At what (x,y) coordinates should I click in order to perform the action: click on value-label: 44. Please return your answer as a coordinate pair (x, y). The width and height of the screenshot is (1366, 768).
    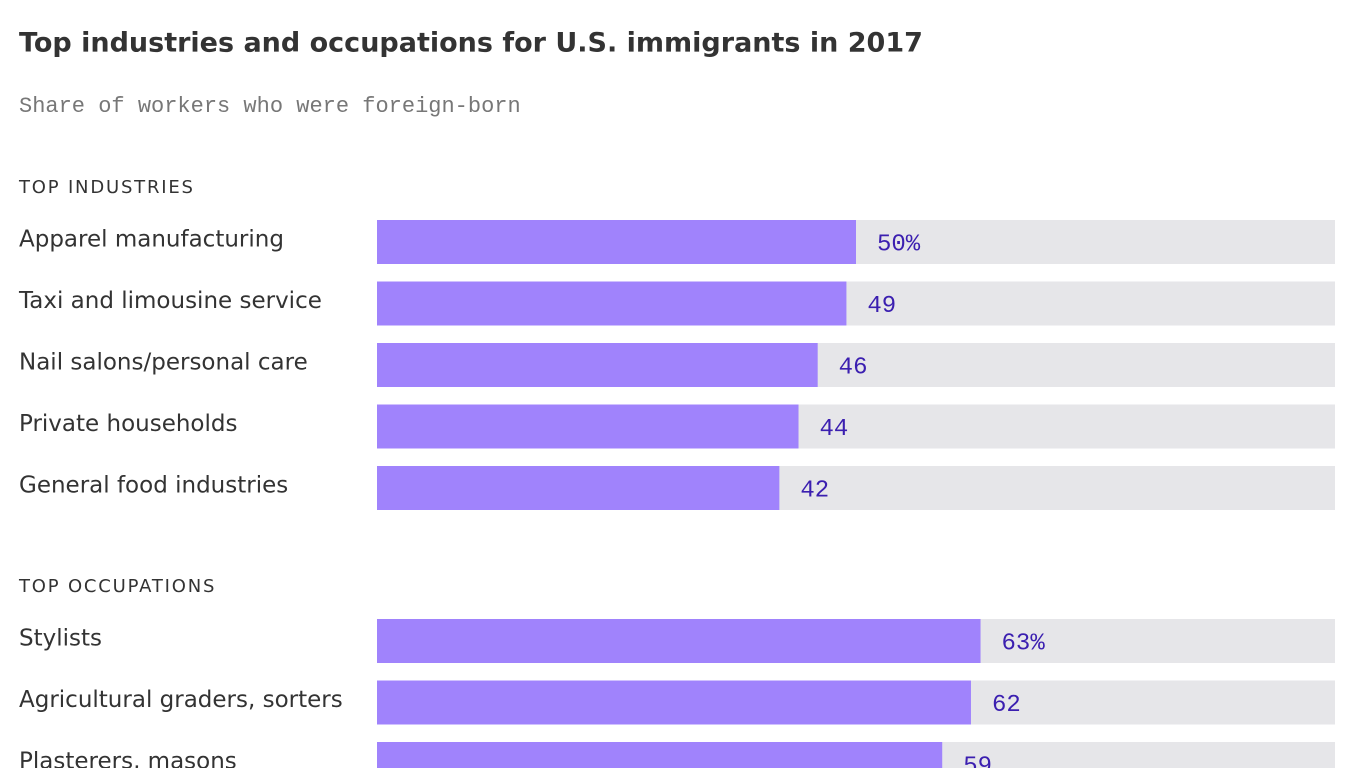
    Looking at the image, I should click on (834, 429).